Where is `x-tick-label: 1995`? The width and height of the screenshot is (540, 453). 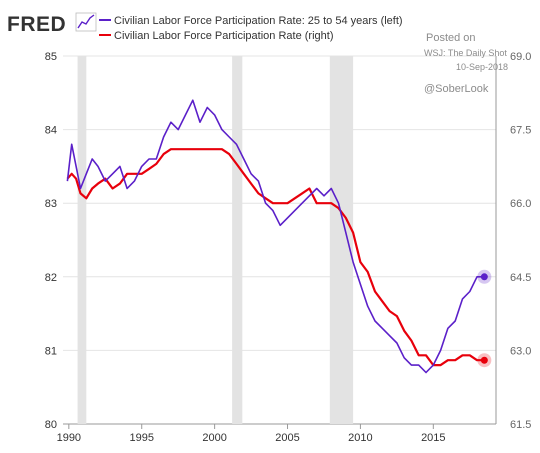
x-tick-label: 1995 is located at coordinates (141, 438).